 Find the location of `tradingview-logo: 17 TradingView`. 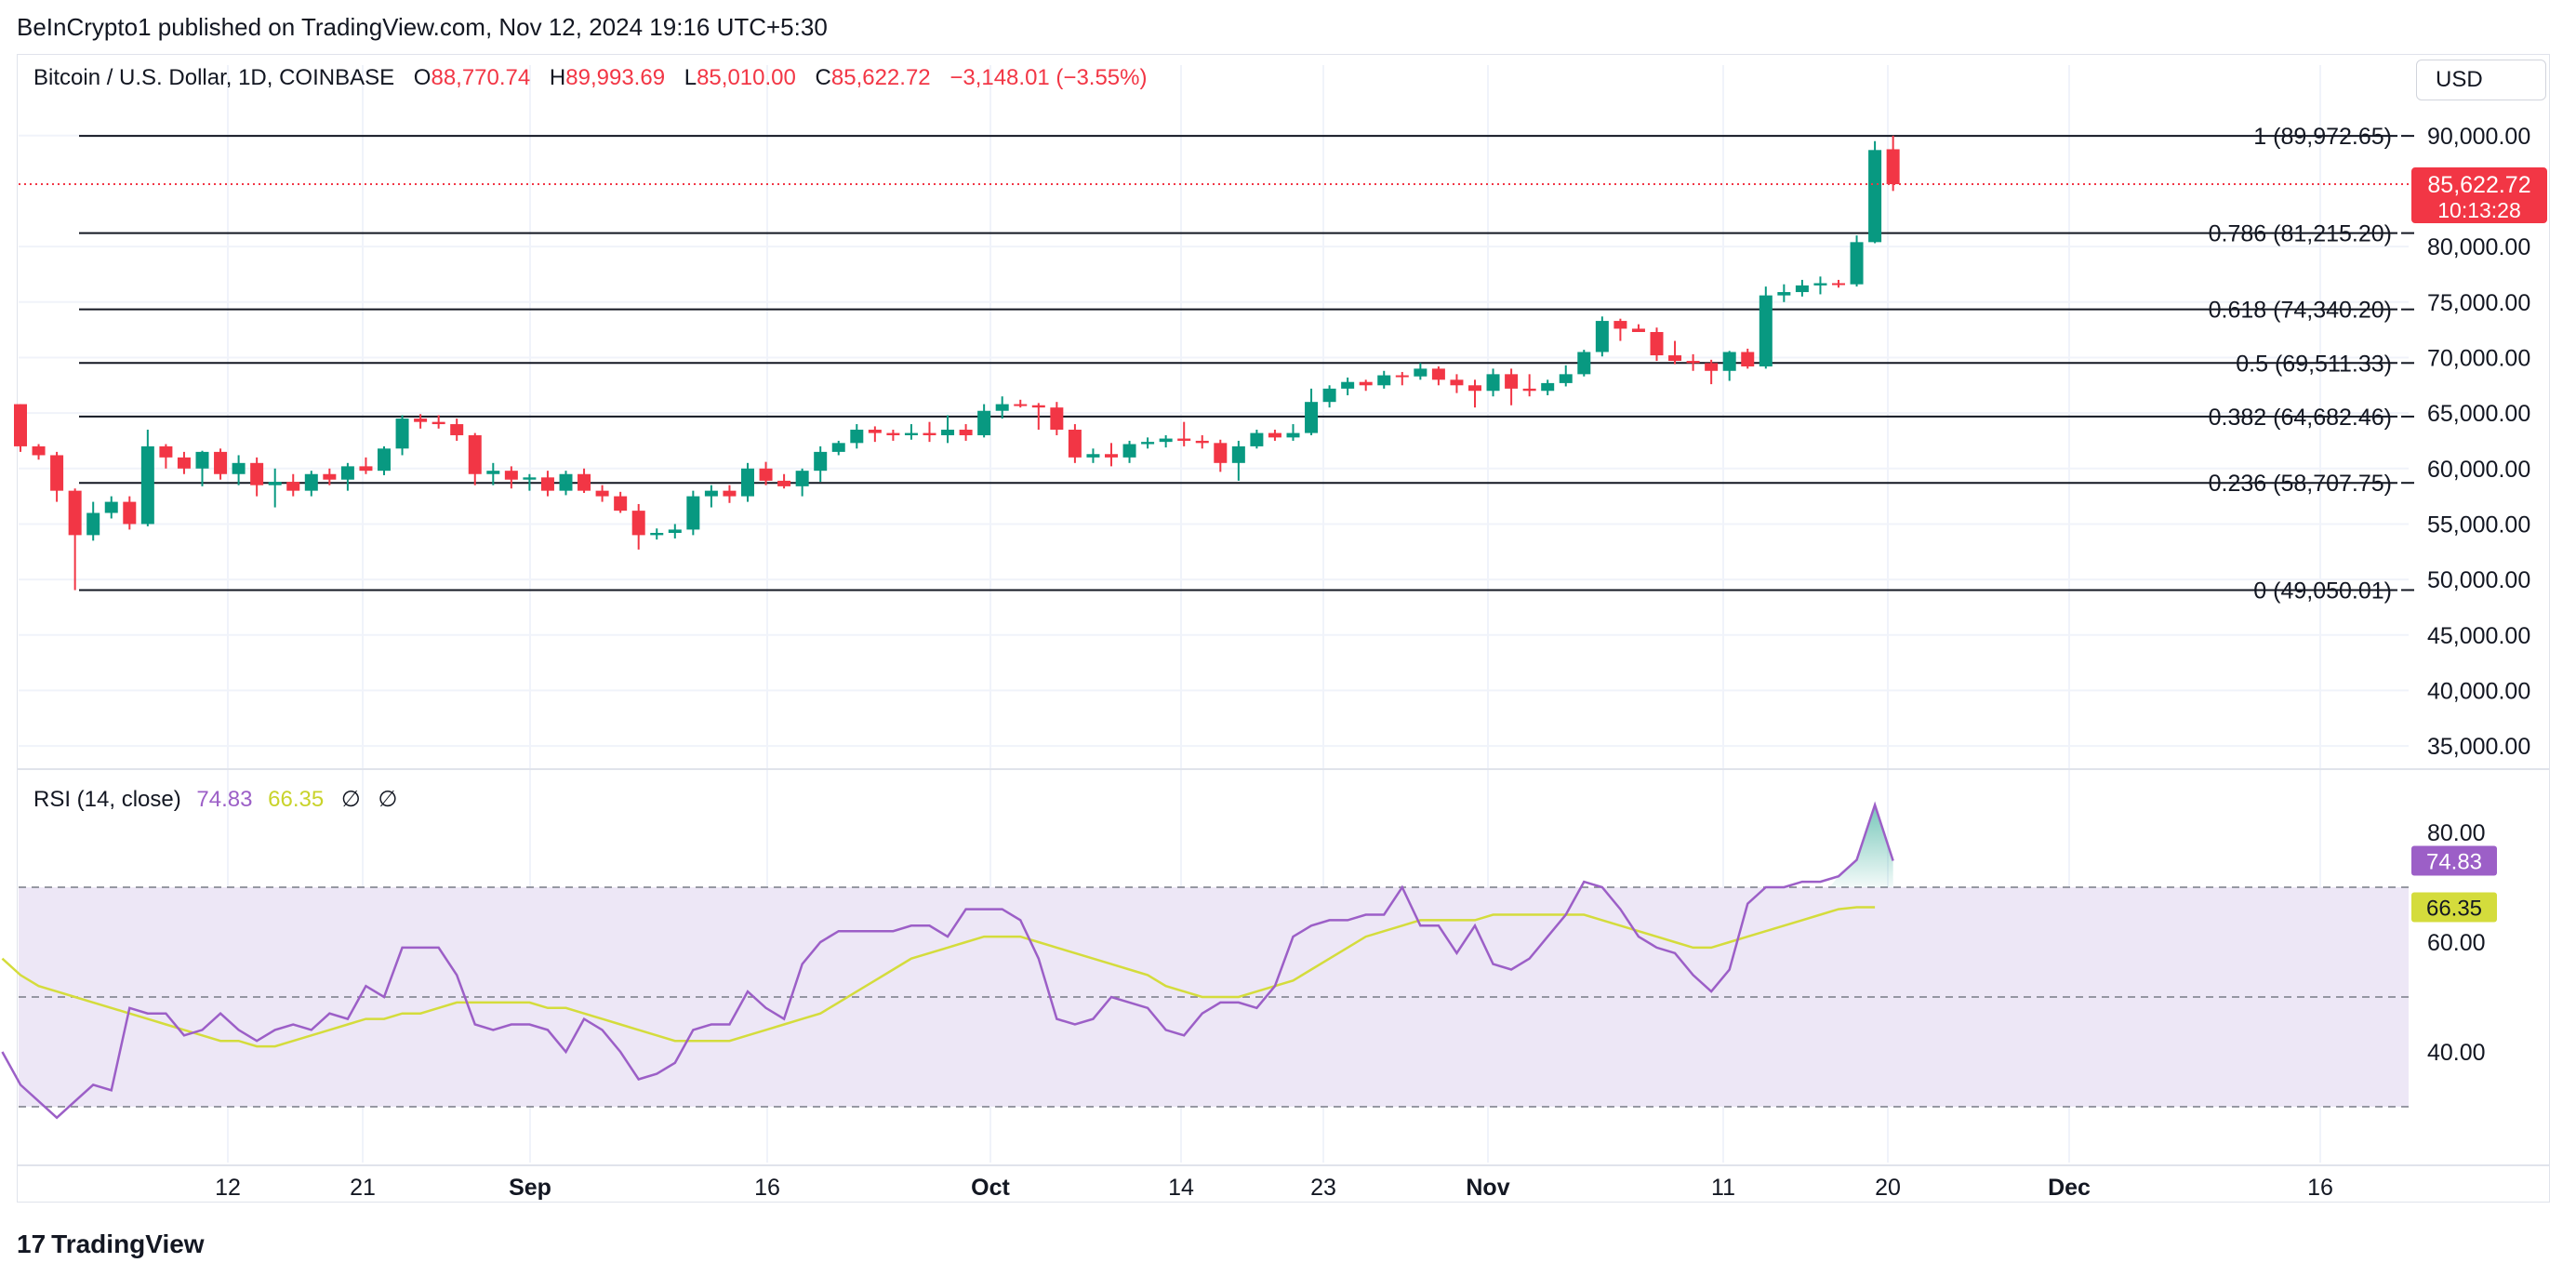

tradingview-logo: 17 TradingView is located at coordinates (111, 1244).